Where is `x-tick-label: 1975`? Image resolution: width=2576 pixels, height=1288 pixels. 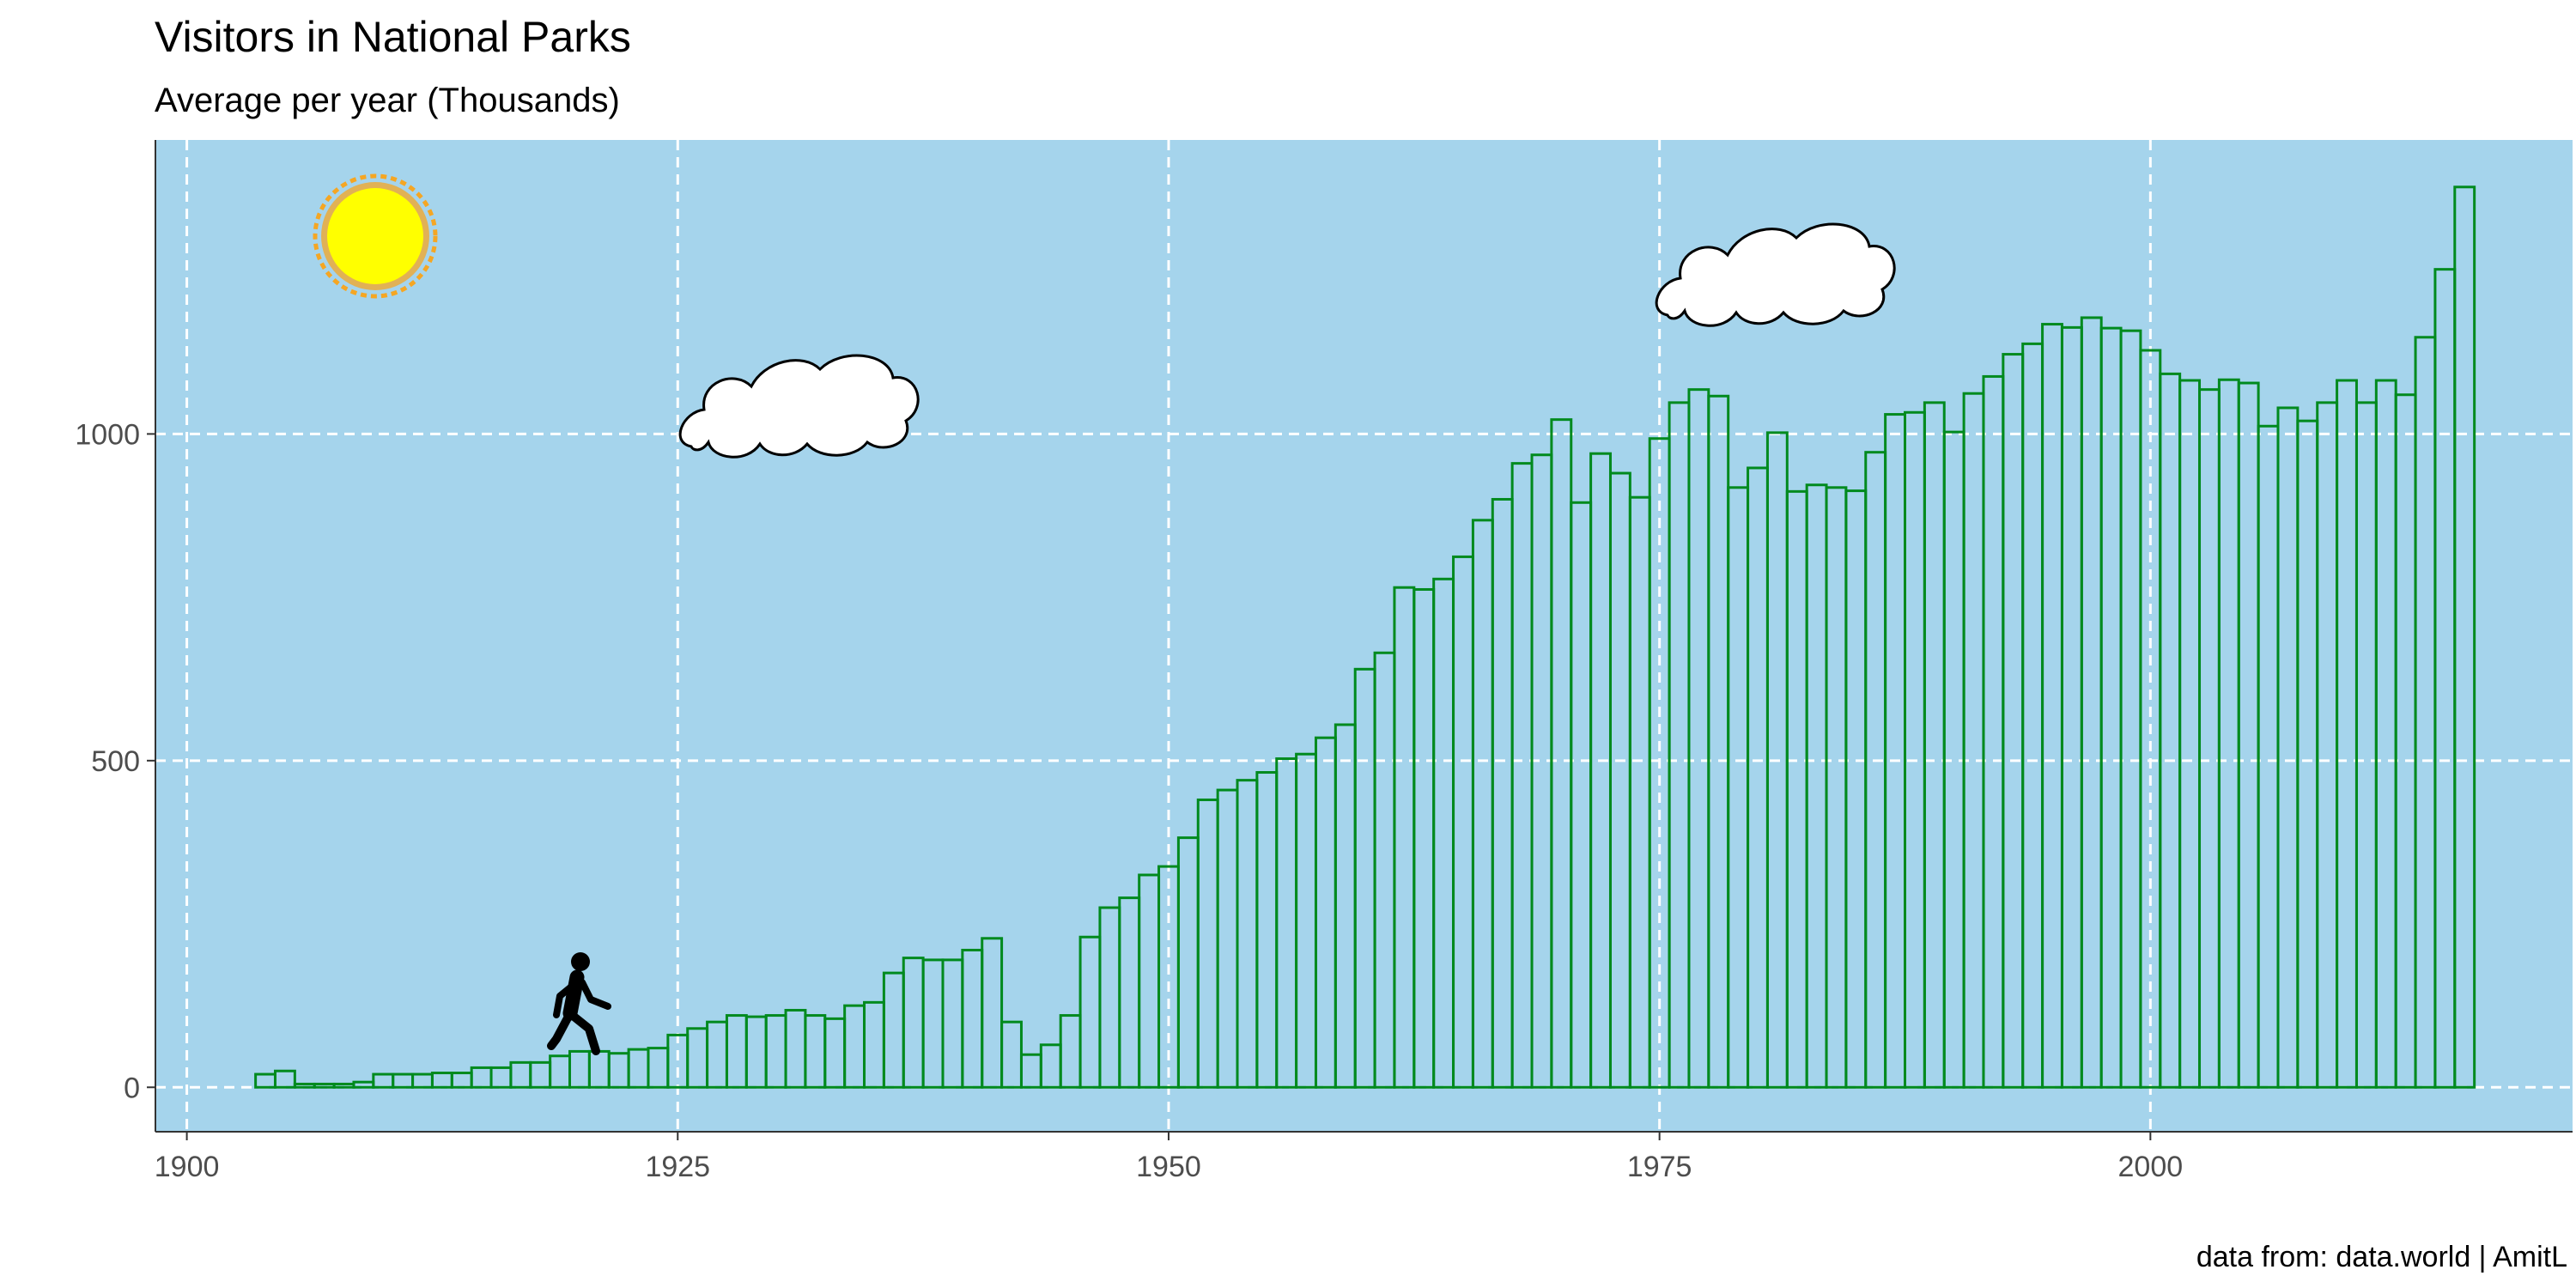 x-tick-label: 1975 is located at coordinates (1660, 1167).